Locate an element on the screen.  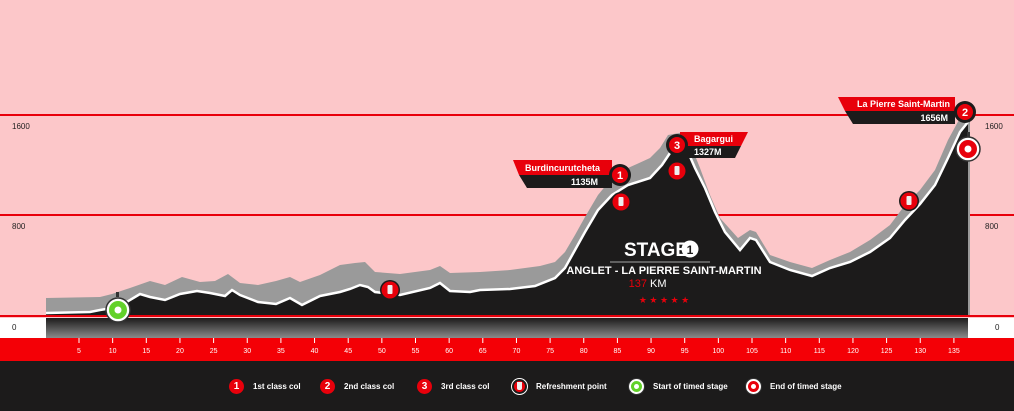
cat-1-icon is located at coordinates (620, 175).